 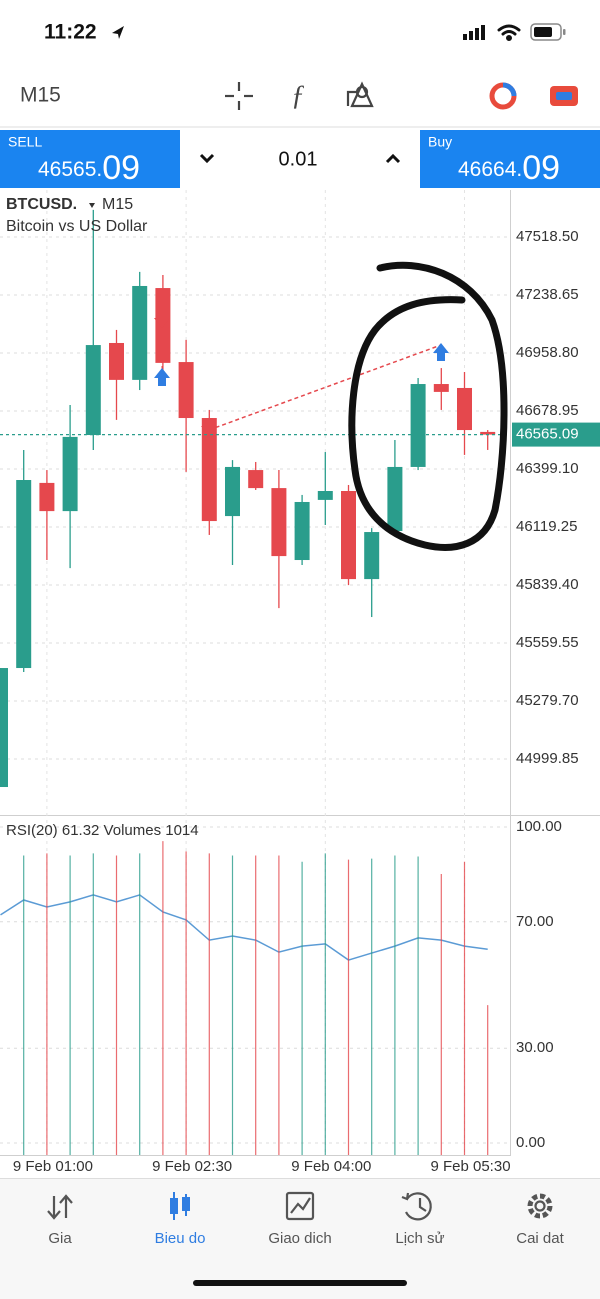 What do you see at coordinates (539, 826) in the screenshot?
I see `y-tick-label: 100.00` at bounding box center [539, 826].